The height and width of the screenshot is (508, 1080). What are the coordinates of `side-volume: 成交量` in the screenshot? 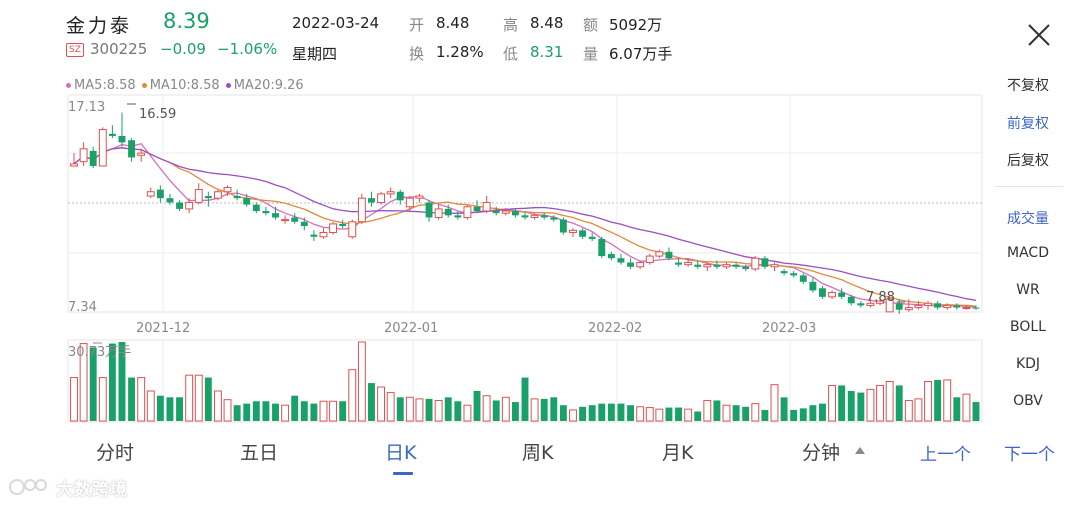 It's located at (1028, 219).